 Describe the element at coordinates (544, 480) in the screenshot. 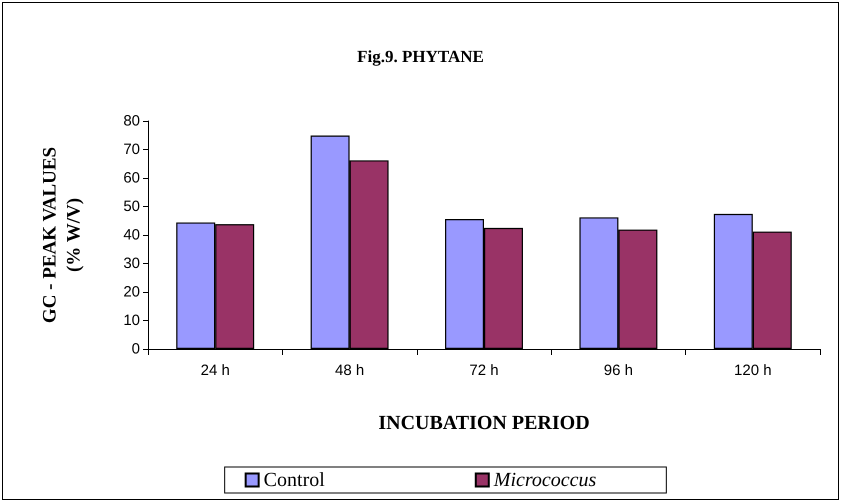

I see `legend-label: Micrococcus` at that location.